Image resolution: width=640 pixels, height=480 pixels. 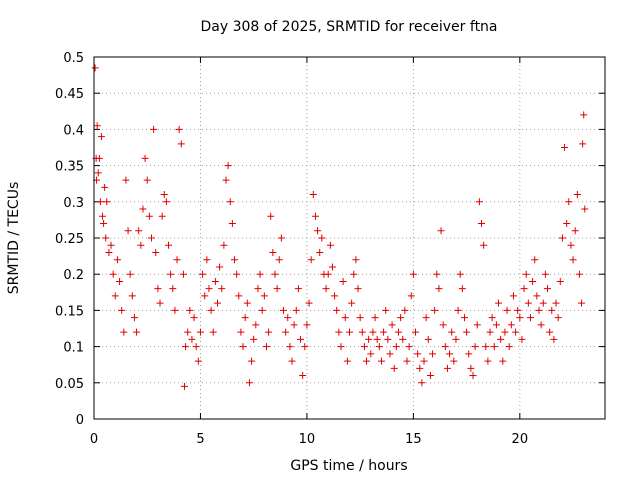 What do you see at coordinates (69, 311) in the screenshot?
I see `y-tick-label: 0.15` at bounding box center [69, 311].